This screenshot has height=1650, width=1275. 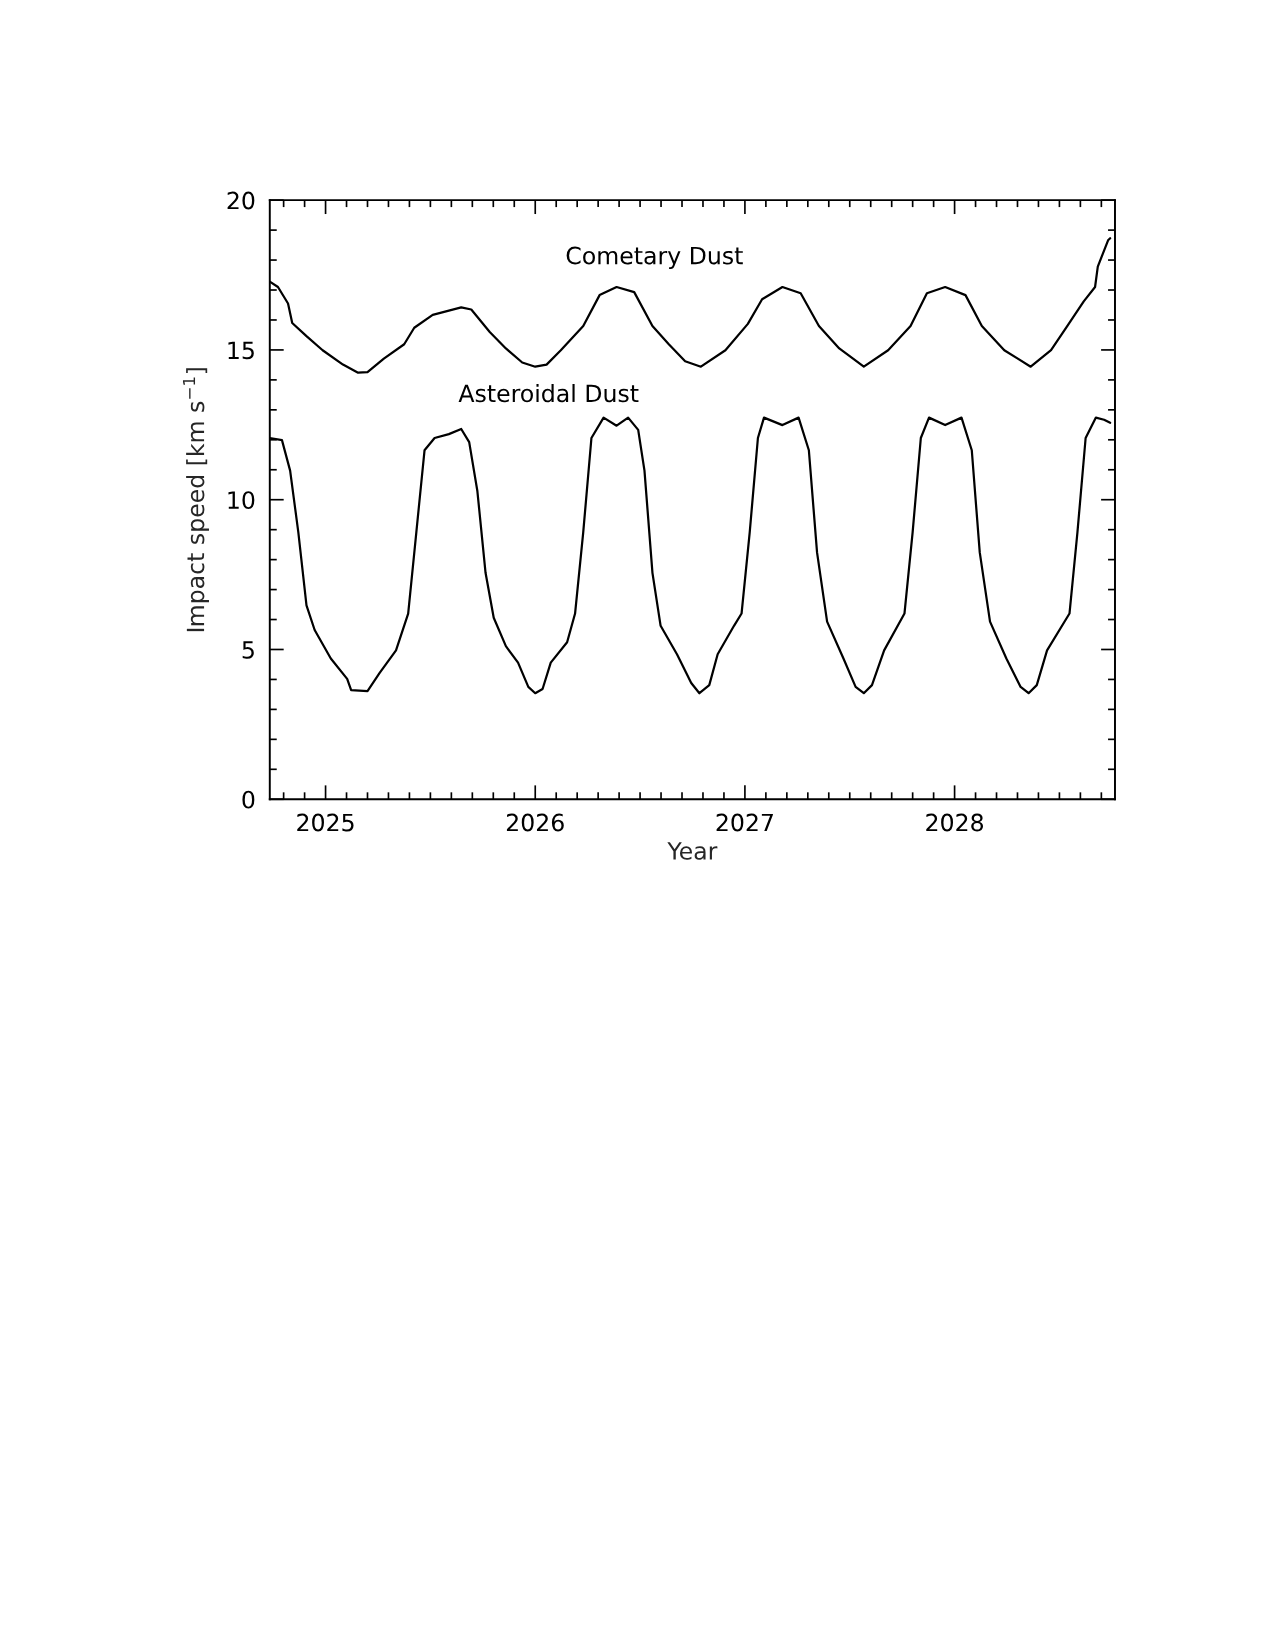 I want to click on x-tick-label: 2026, so click(x=535, y=822).